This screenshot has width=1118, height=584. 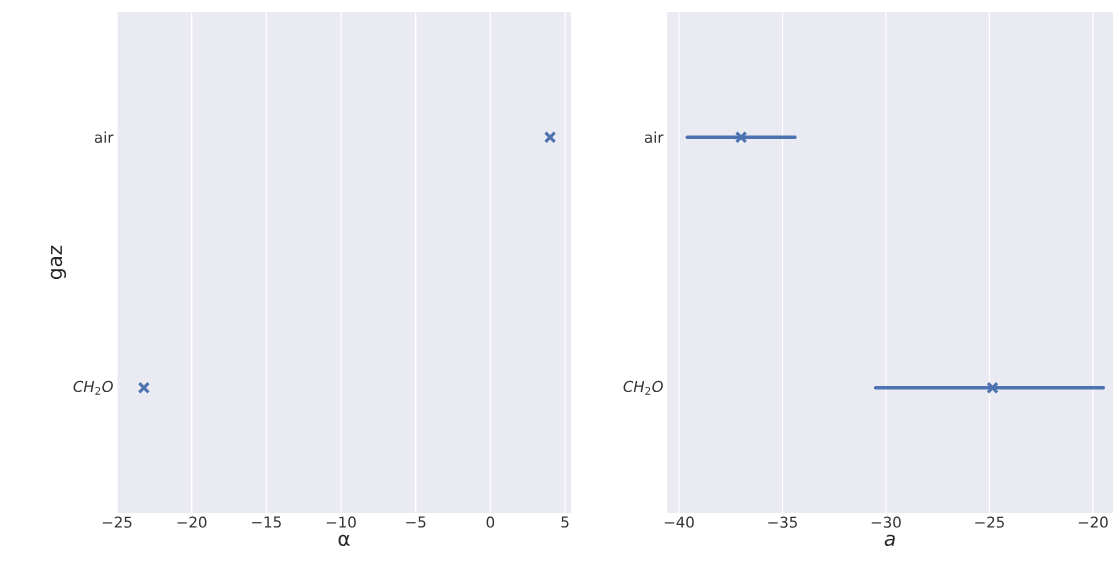 I want to click on x-tick-label: 0, so click(x=490, y=522).